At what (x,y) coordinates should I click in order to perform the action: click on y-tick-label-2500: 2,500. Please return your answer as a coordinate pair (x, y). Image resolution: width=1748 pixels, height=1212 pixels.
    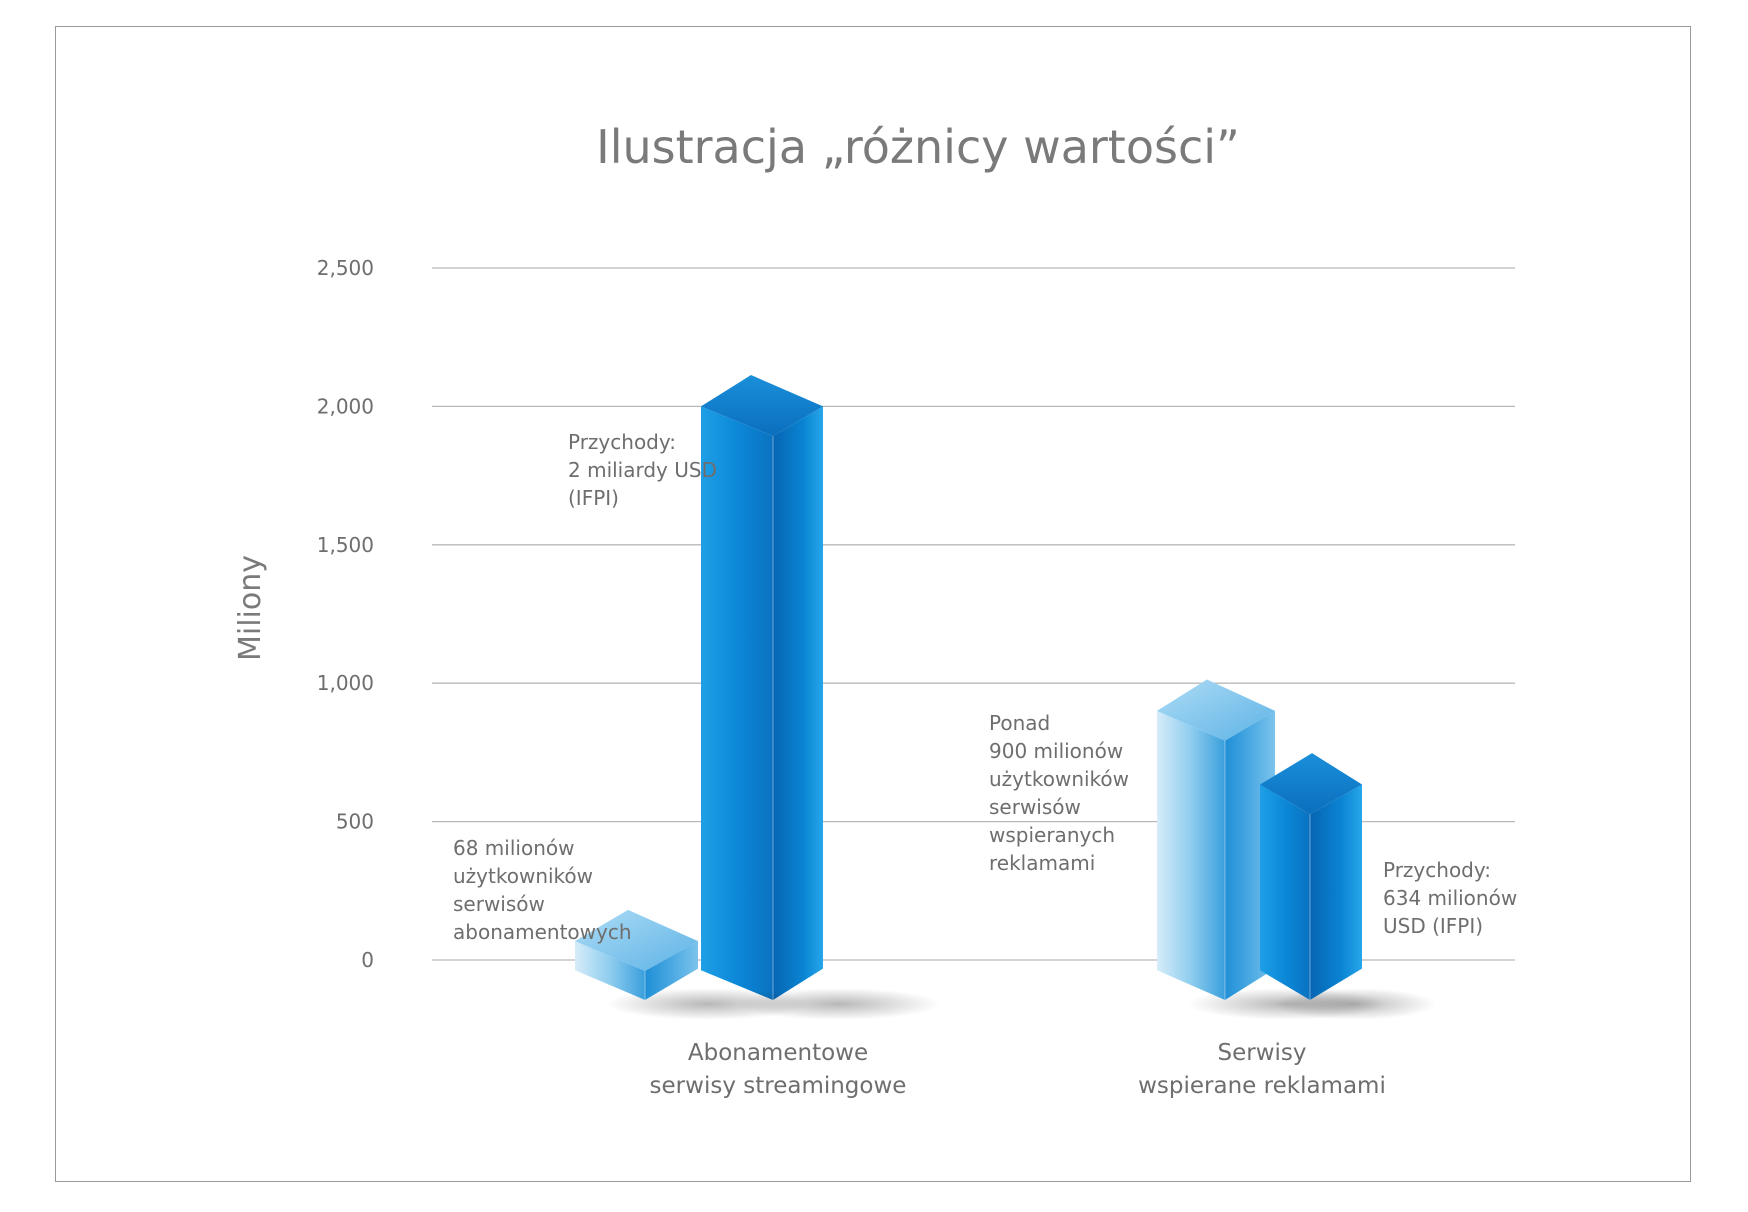
    Looking at the image, I should click on (345, 268).